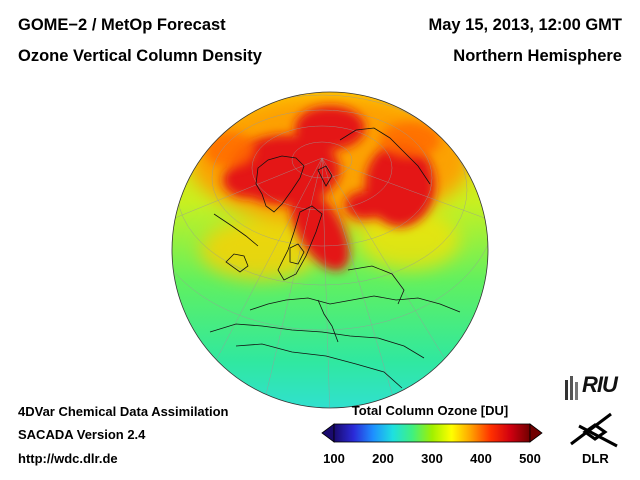 Image resolution: width=640 pixels, height=480 pixels. What do you see at coordinates (122, 25) in the screenshot?
I see `product-title: GOME−2 / MetOp Forecast` at bounding box center [122, 25].